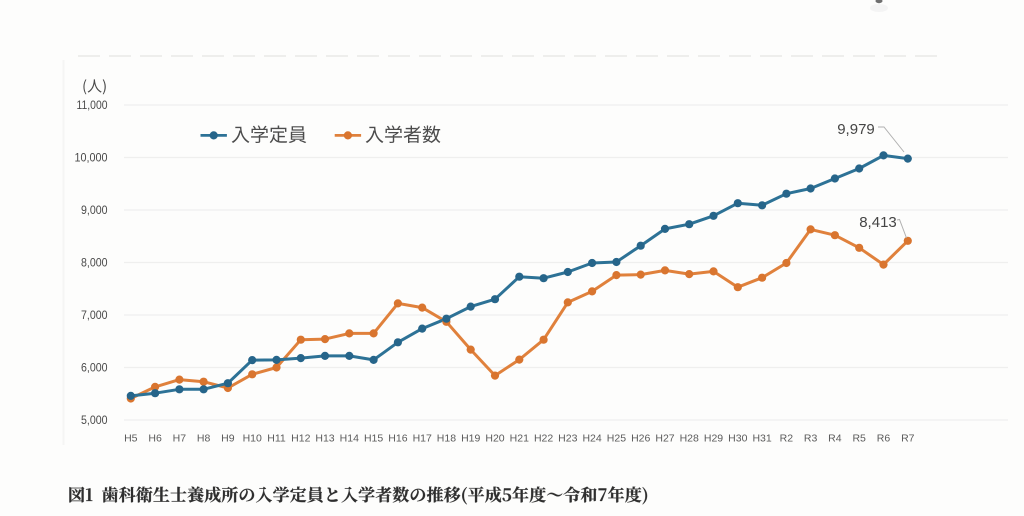 This screenshot has width=1024, height=516. Describe the element at coordinates (91, 158) in the screenshot. I see `svg-text: 10,000` at that location.